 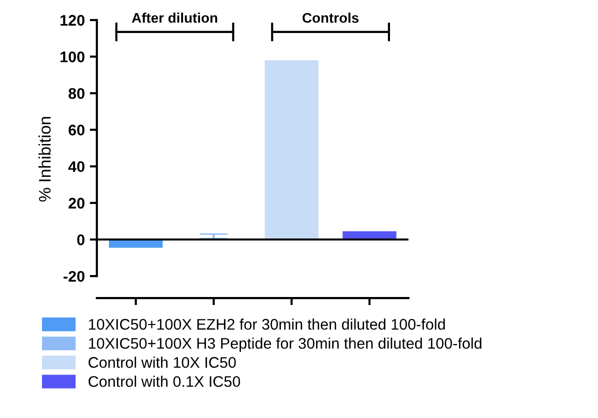 What do you see at coordinates (74, 276) in the screenshot?
I see `y-tick-label: -20` at bounding box center [74, 276].